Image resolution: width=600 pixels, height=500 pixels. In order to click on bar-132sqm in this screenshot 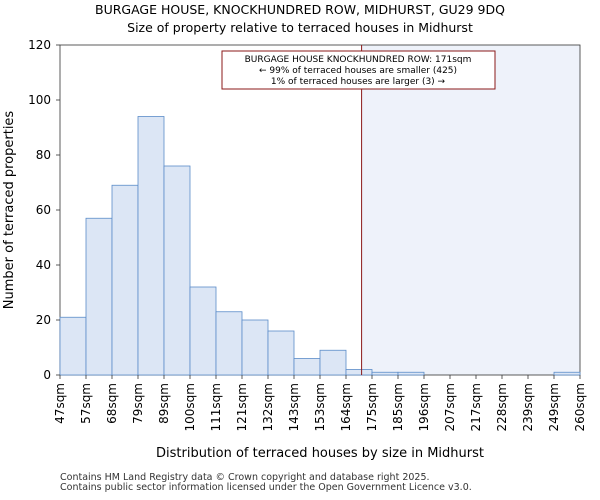, I will do `click(281, 353)`.